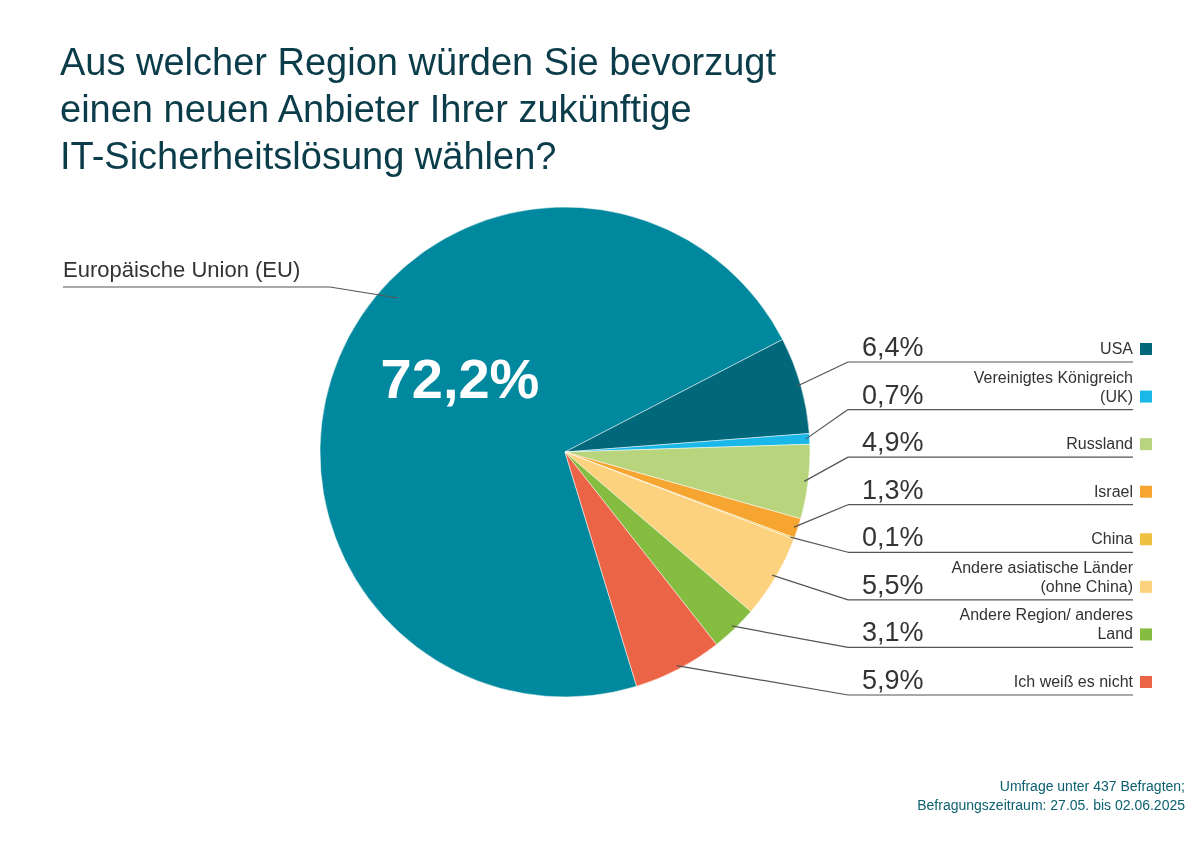 The width and height of the screenshot is (1200, 846). Describe the element at coordinates (893, 489) in the screenshot. I see `data-label: 1,3%` at that location.